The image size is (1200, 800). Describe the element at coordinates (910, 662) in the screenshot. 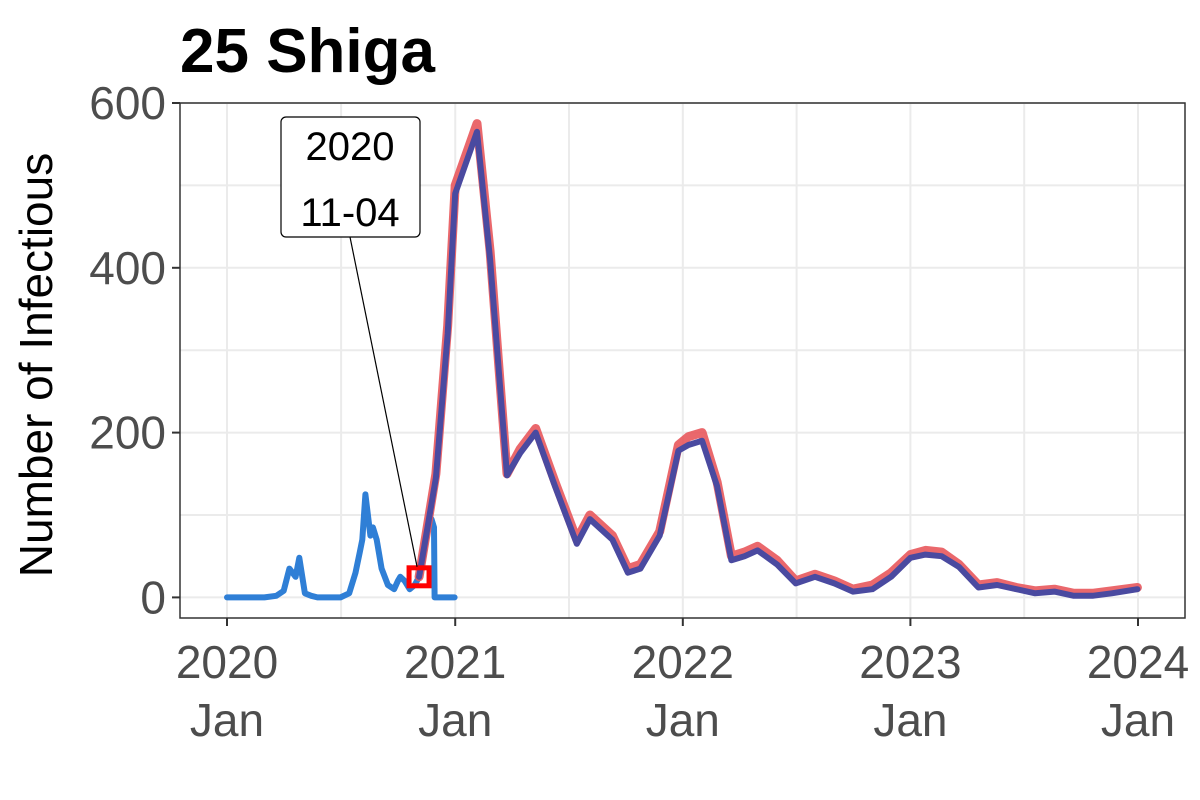

I see `x-tick-label-year: 2023` at that location.